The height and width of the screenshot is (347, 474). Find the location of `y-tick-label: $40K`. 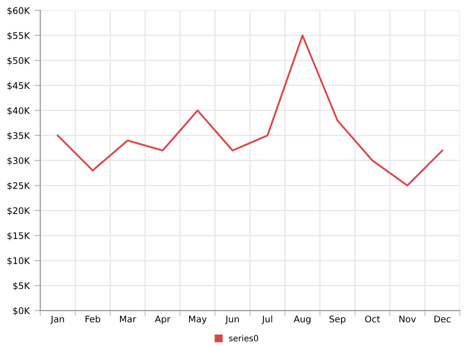

y-tick-label: $40K is located at coordinates (18, 111).